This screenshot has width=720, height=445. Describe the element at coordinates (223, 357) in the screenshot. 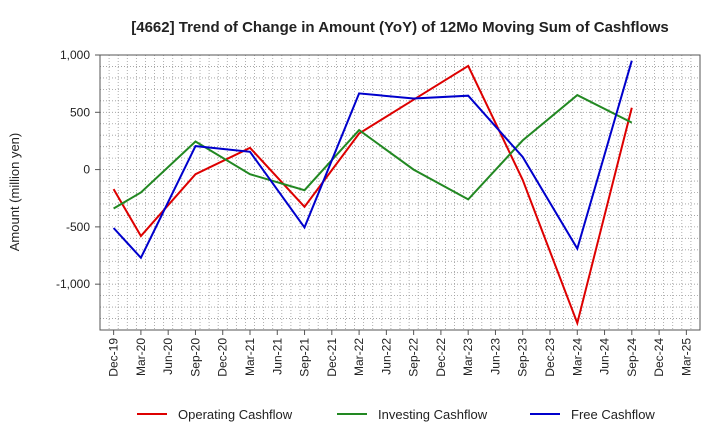

I see `x-tick-label: Dec-20` at that location.